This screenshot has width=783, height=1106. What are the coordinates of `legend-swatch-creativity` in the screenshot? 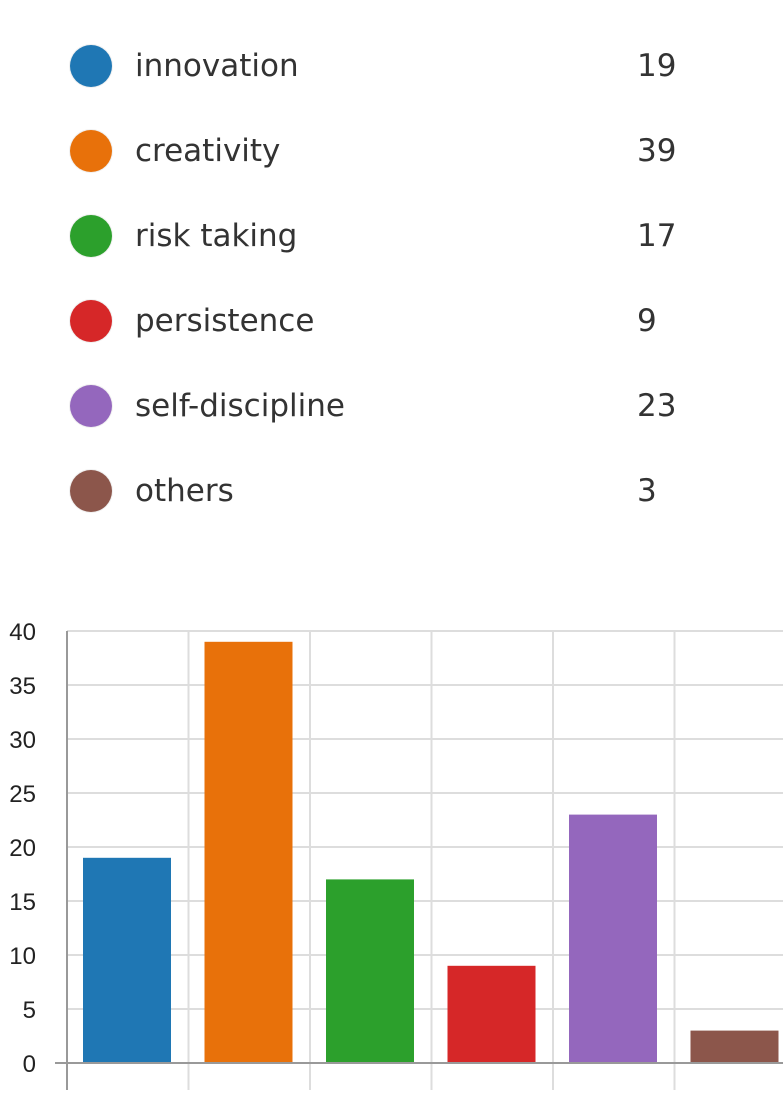 It's located at (91, 151).